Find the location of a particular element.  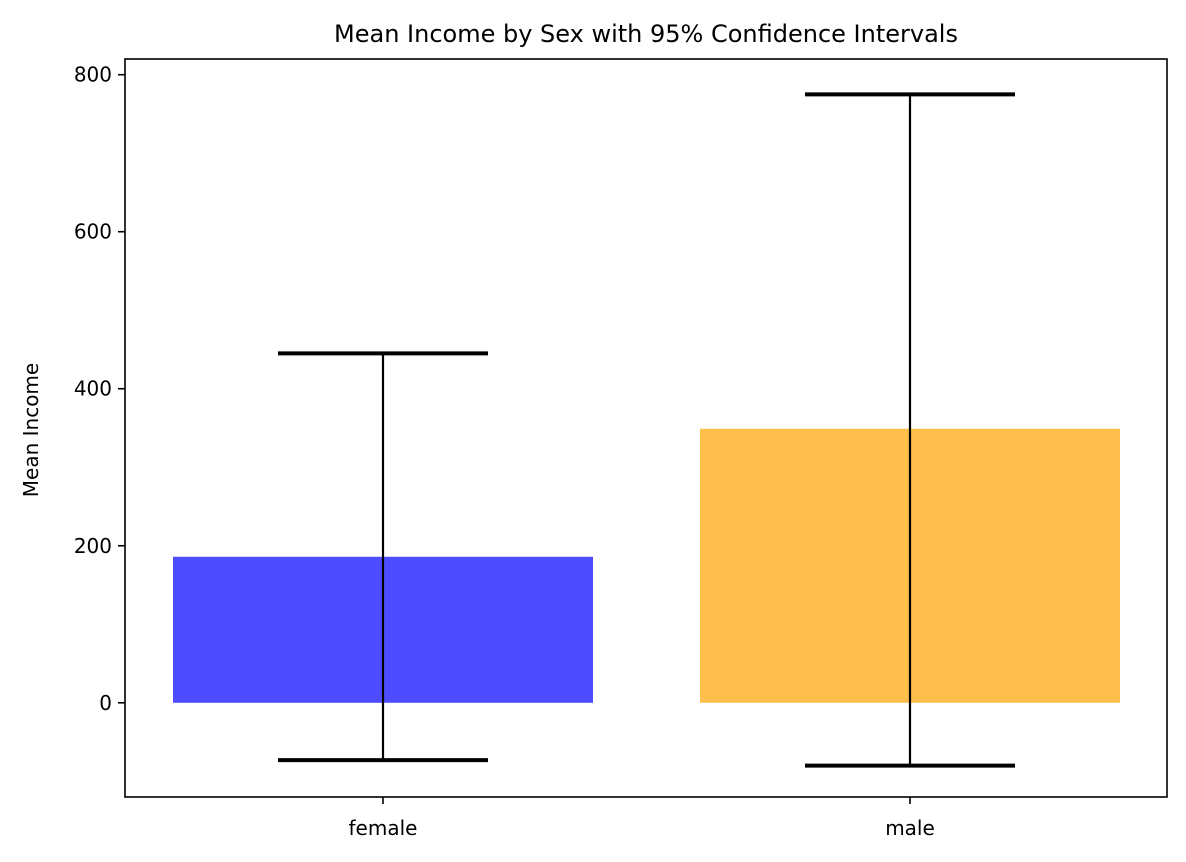

x-axis: female male is located at coordinates (642, 818).